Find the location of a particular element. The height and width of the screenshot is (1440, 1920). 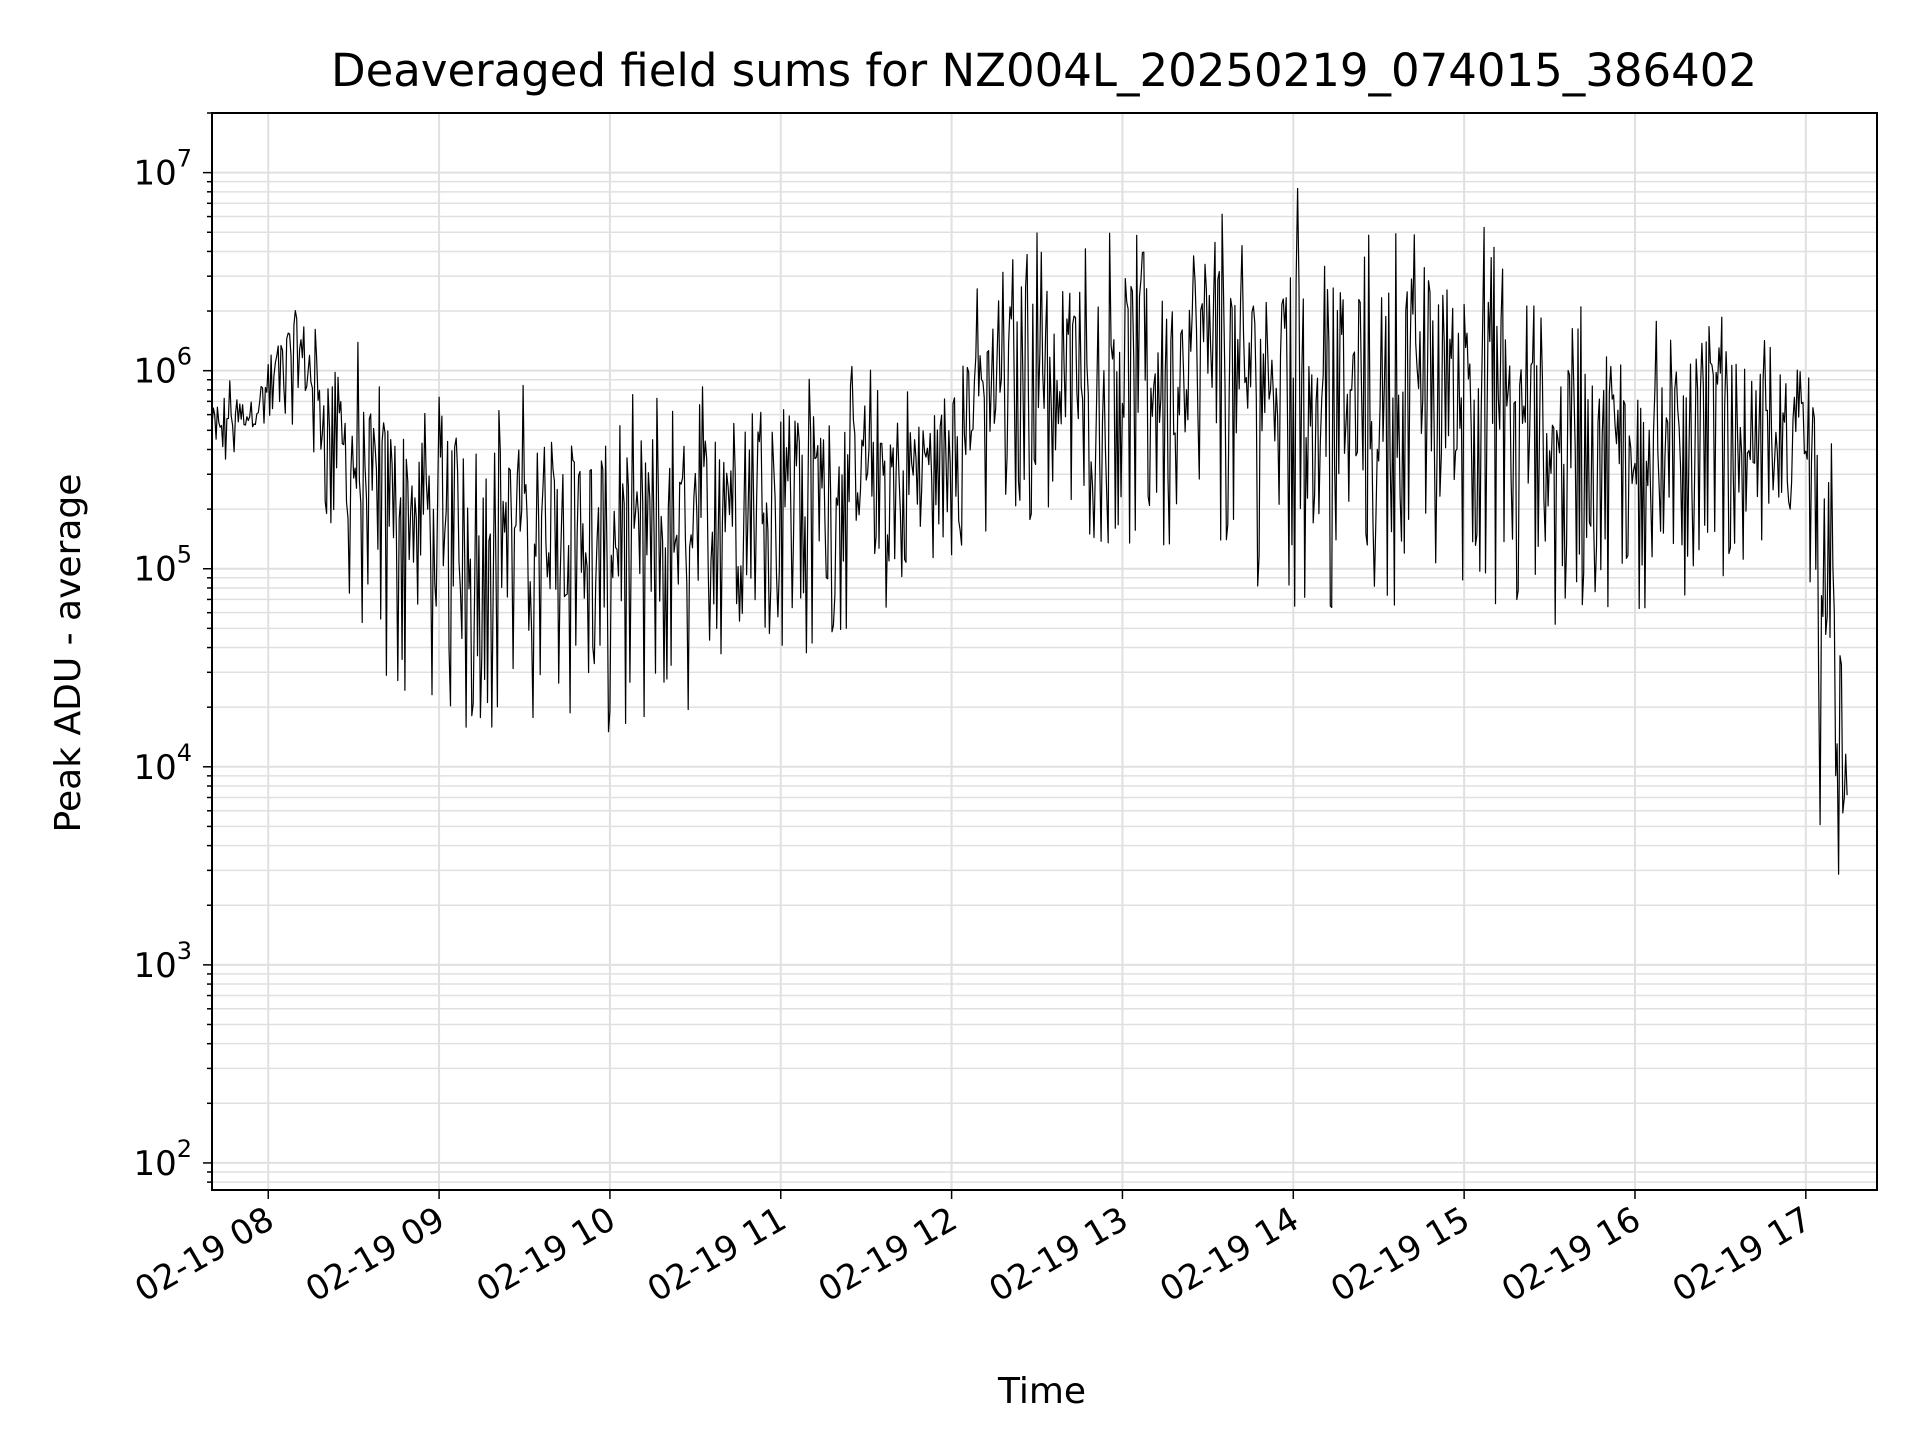

y-tick-label: 10⁶ is located at coordinates (162, 367).